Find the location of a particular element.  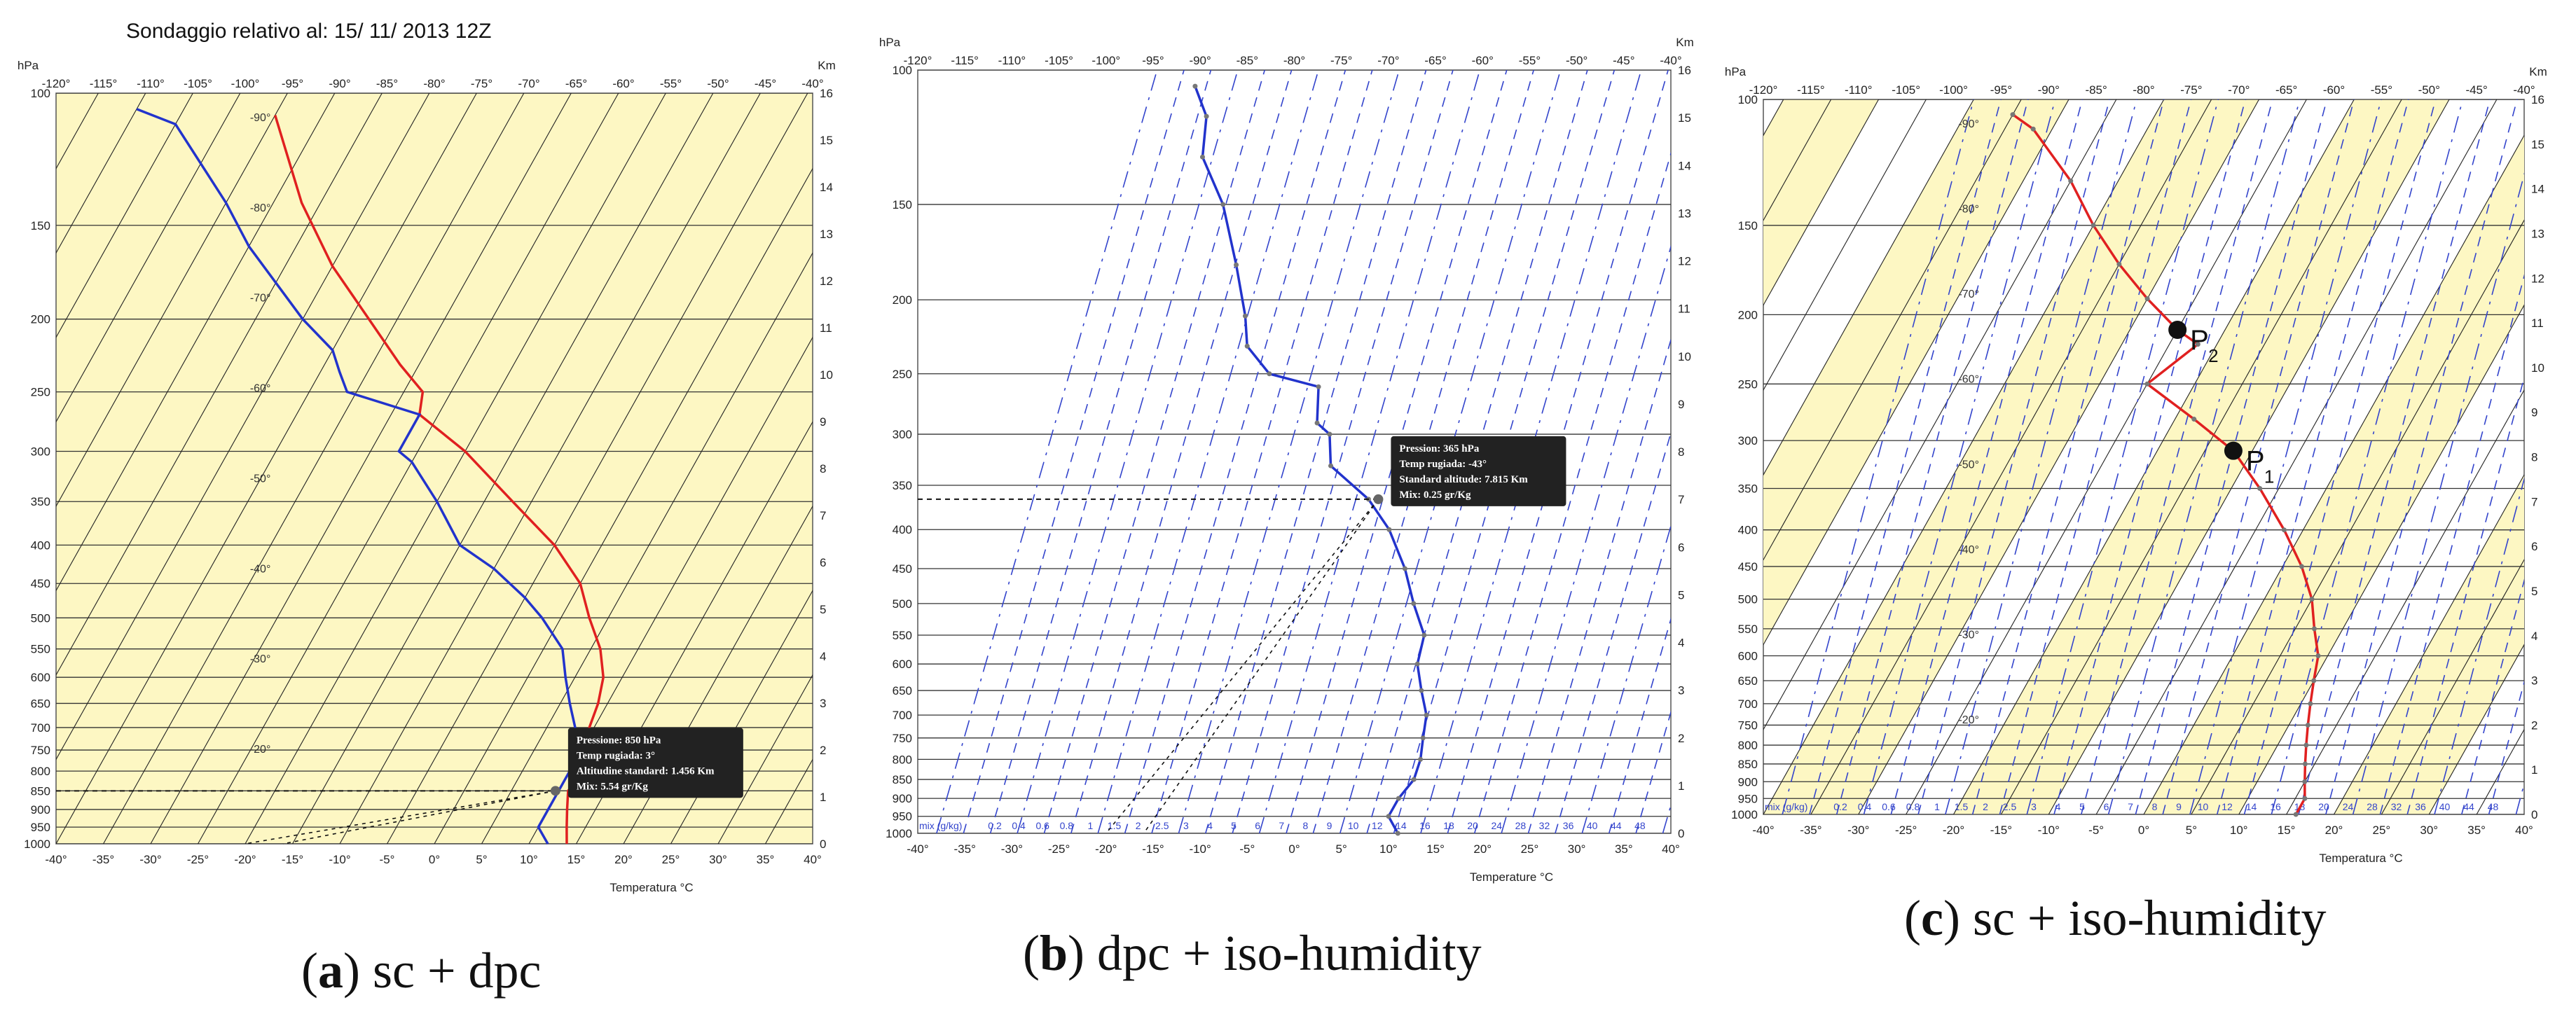

mixing-ratio-tick-label: 12 is located at coordinates (1377, 825).